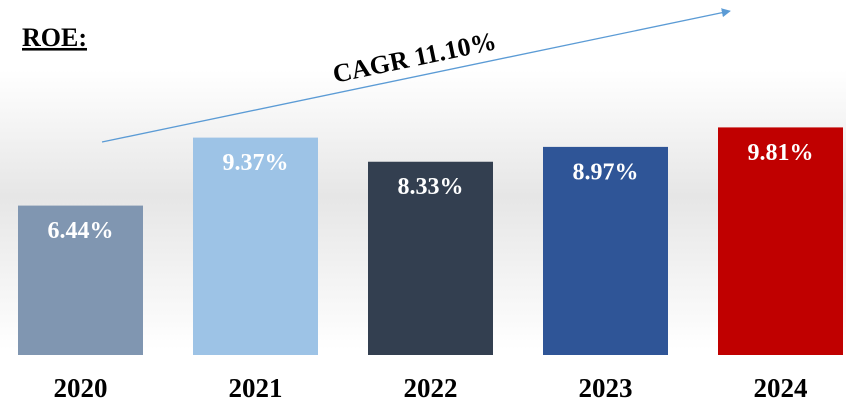 The image size is (846, 409). Describe the element at coordinates (781, 388) in the screenshot. I see `x-tick-label: 2024` at that location.